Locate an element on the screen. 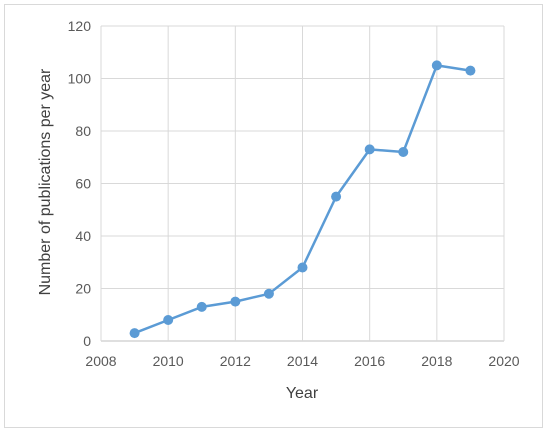  x-tick-label: 2014 is located at coordinates (302, 361).